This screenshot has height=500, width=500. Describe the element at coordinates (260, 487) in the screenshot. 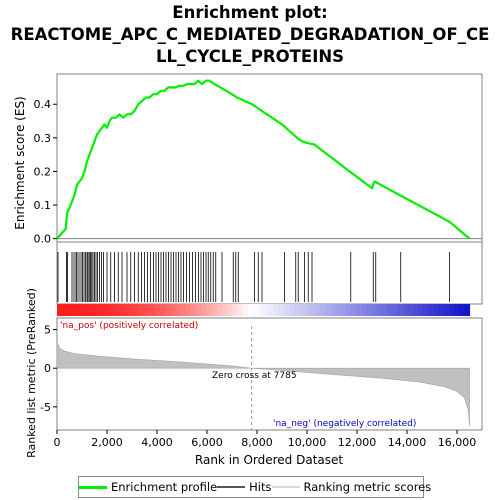

I see `legend-hits-label: Hits` at that location.